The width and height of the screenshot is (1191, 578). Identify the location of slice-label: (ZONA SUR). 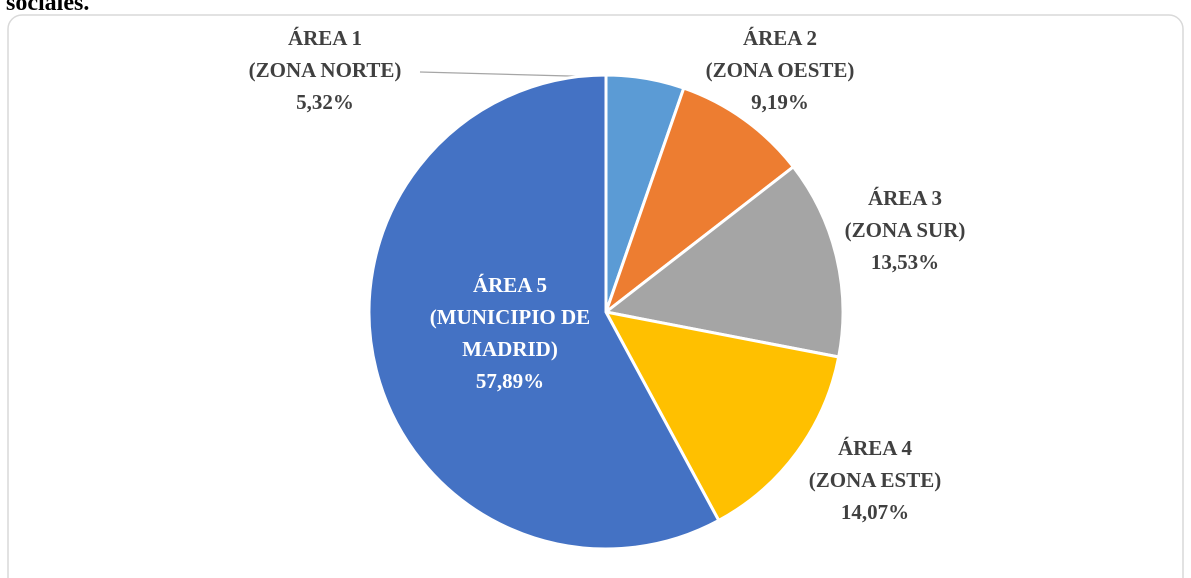
(905, 230).